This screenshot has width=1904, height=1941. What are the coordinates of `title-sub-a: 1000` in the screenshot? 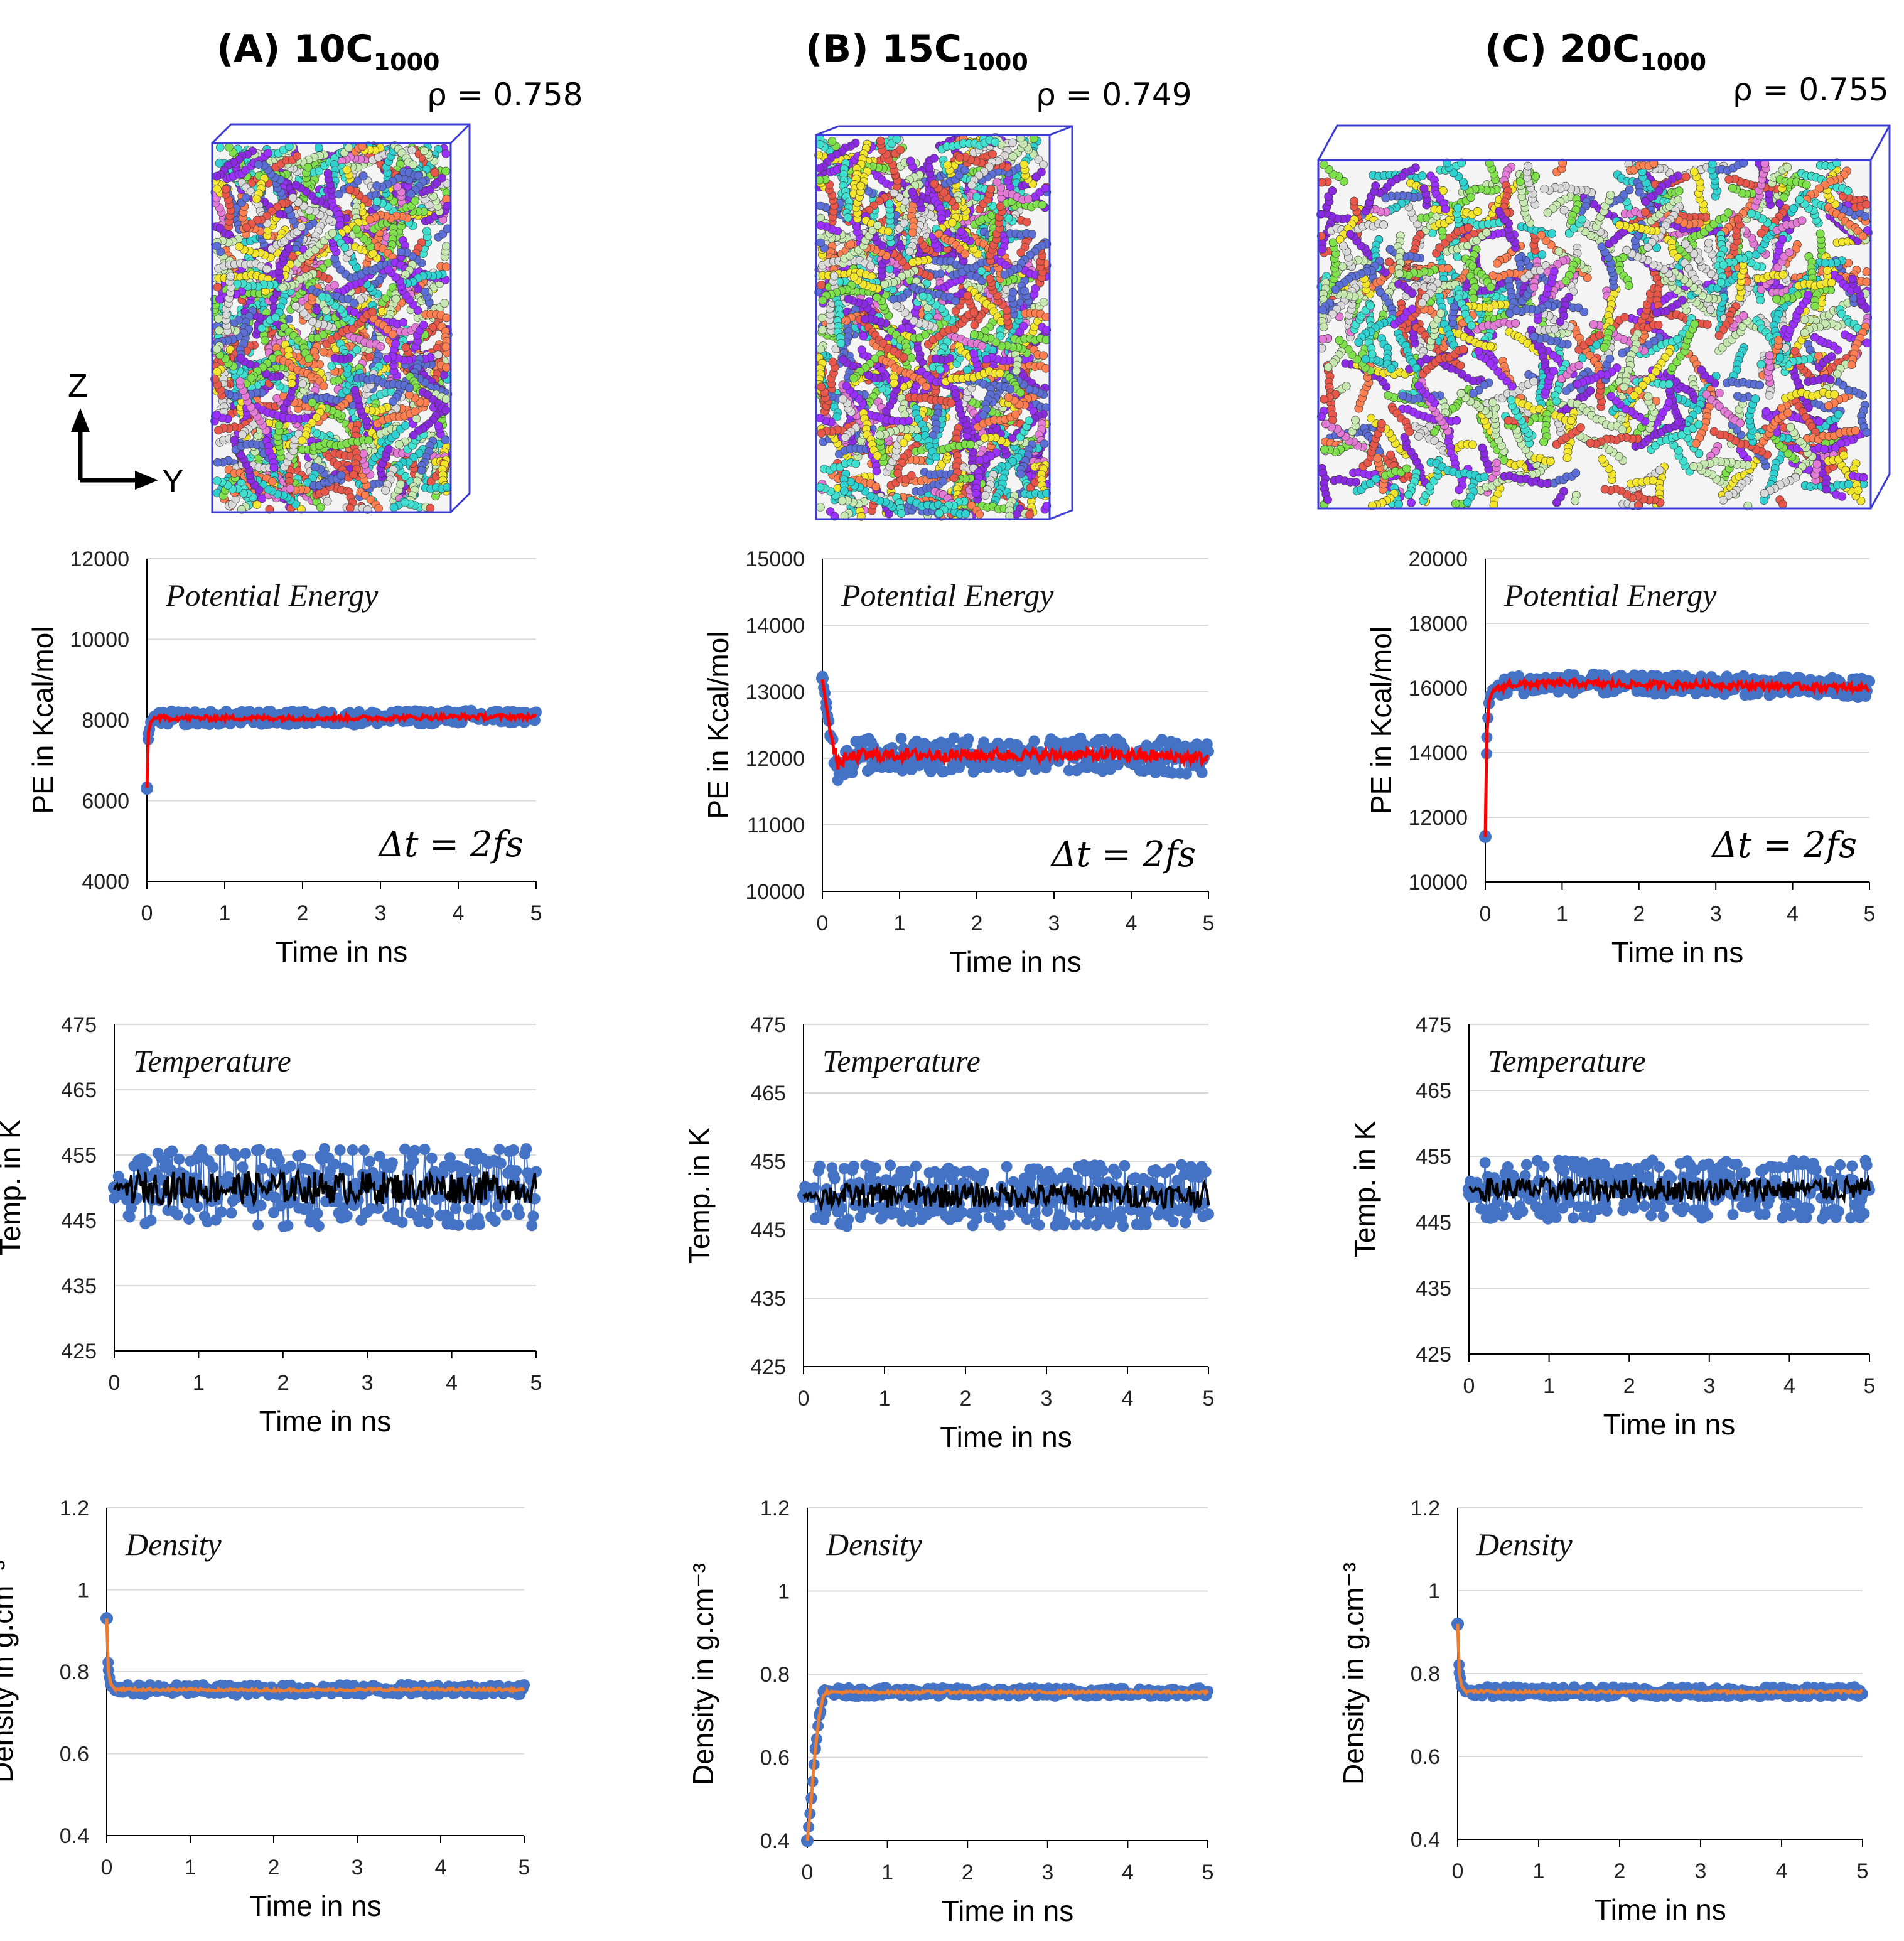 It's located at (407, 62).